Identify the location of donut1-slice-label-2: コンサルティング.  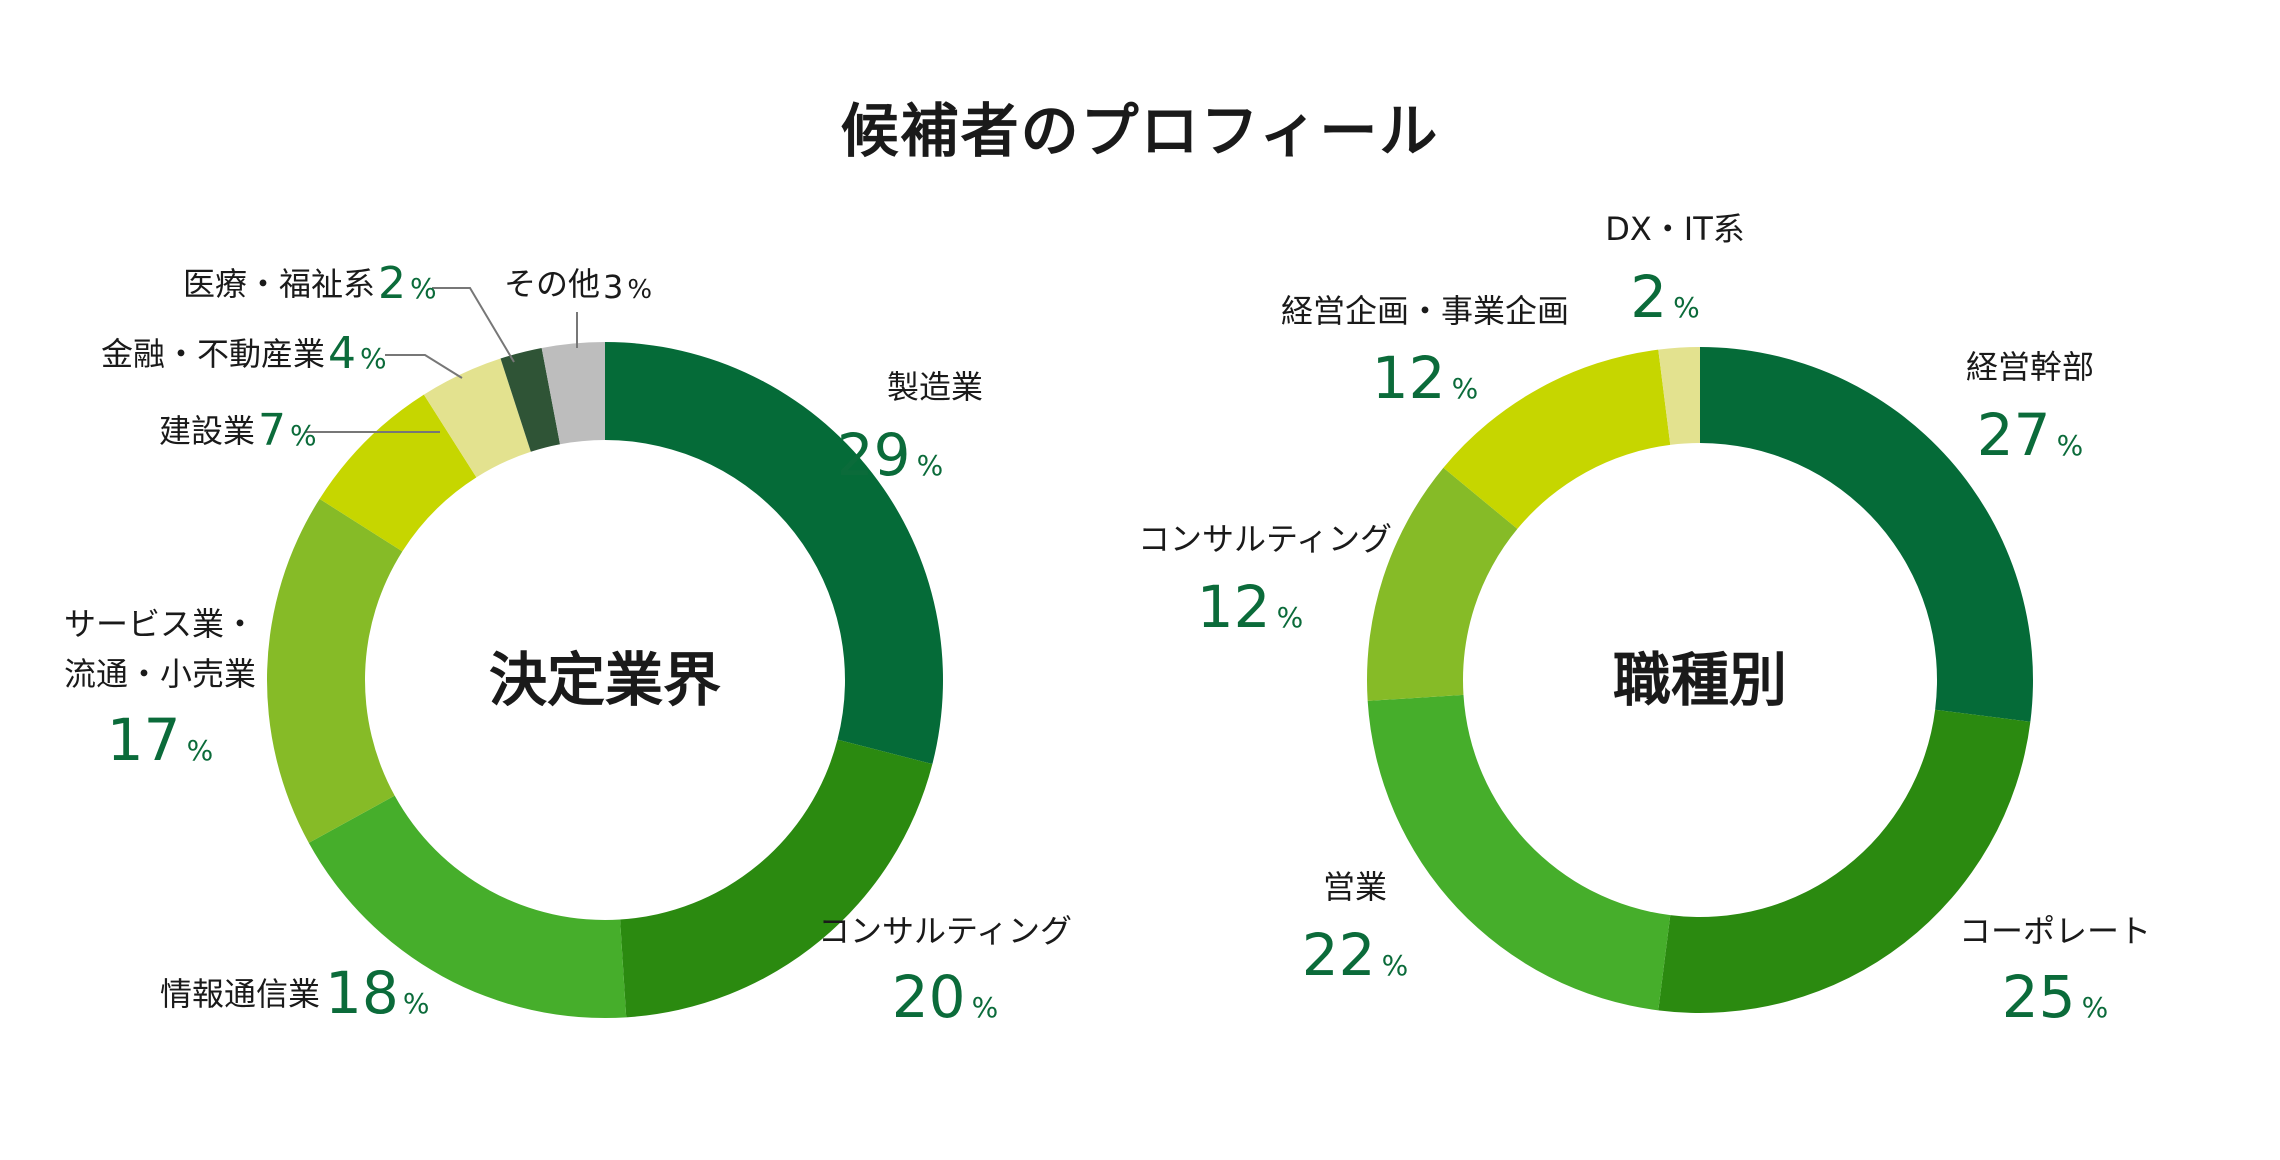
(945, 931).